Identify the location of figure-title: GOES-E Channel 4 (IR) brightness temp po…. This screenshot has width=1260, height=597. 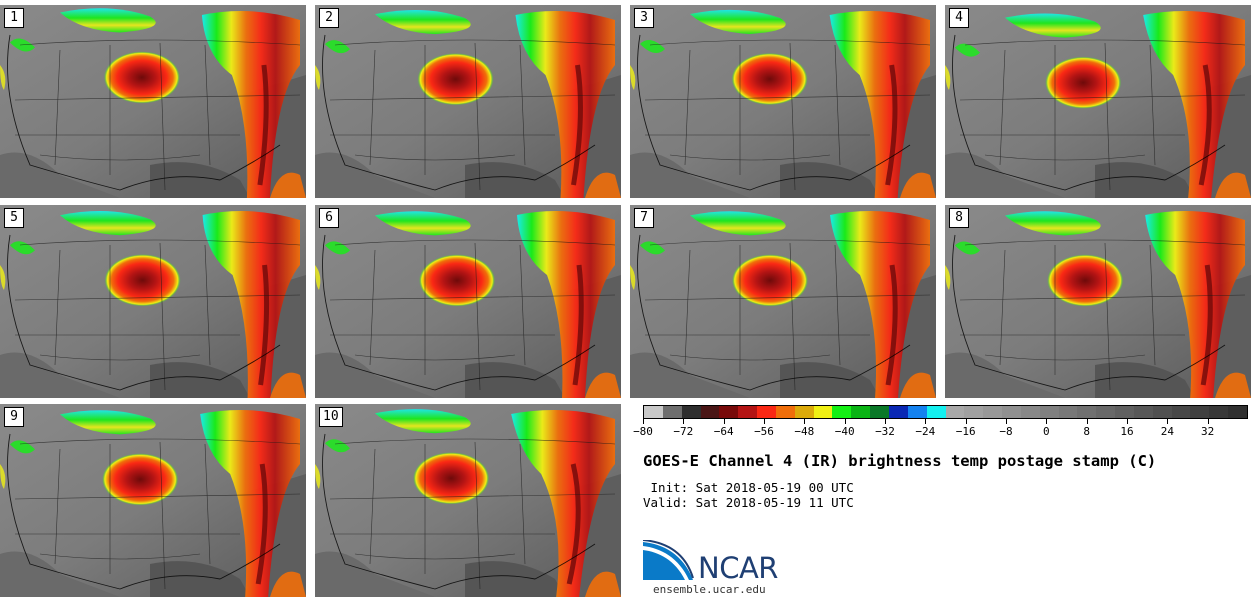
(900, 461).